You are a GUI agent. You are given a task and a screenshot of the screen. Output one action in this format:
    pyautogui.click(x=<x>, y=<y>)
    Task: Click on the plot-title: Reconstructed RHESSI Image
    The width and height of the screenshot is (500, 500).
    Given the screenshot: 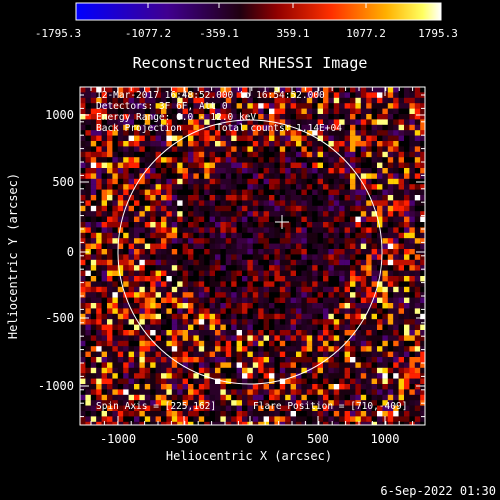 What is the action you would take?
    pyautogui.click(x=250, y=63)
    